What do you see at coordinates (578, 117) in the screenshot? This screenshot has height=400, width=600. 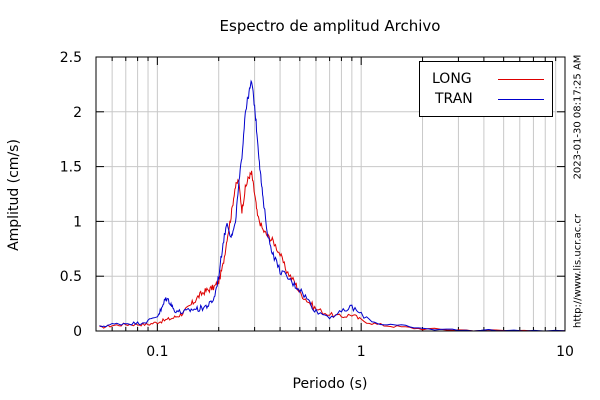 I see `timestamp-text: 2023-01-30 08:17:25 AM` at bounding box center [578, 117].